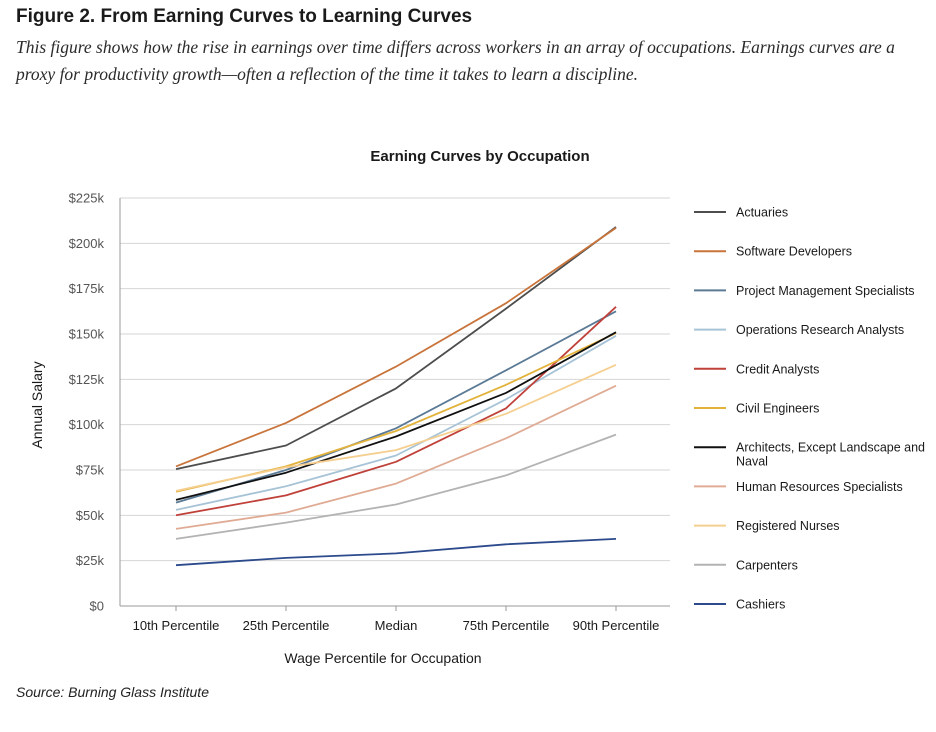  I want to click on legend-label: Operations Research Analysts, so click(820, 330).